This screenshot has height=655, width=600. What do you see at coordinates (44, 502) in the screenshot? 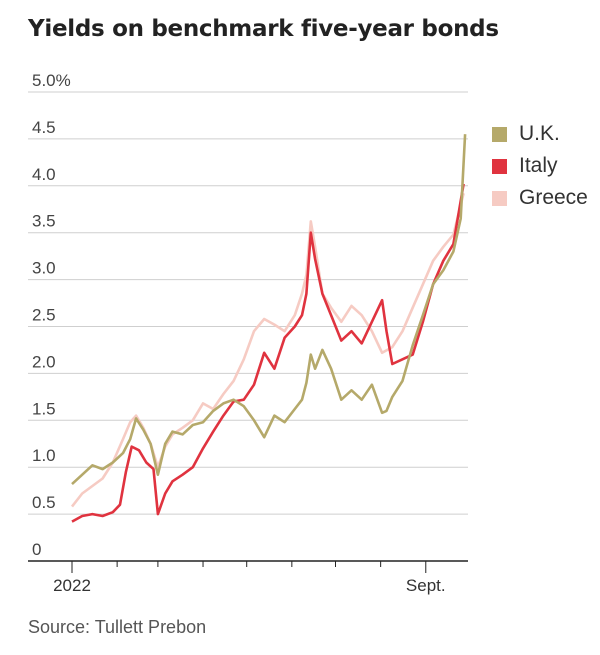
I see `y-tick-label: 0.5` at bounding box center [44, 502].